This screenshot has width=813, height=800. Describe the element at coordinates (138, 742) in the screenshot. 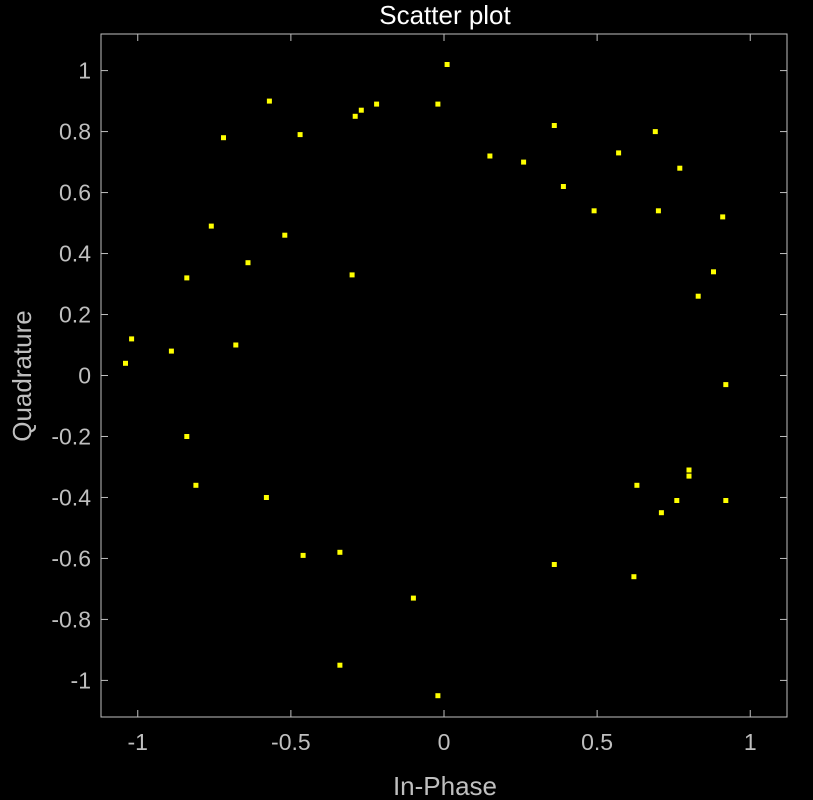

I see `x-tick-label: -1` at that location.